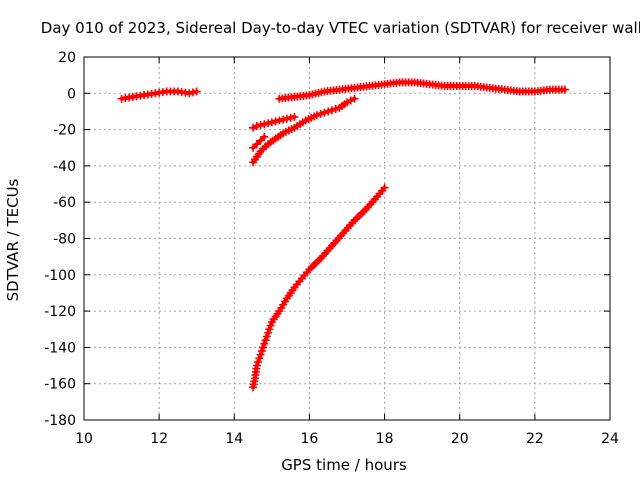  Describe the element at coordinates (60, 276) in the screenshot. I see `y-tick-label: -100` at that location.